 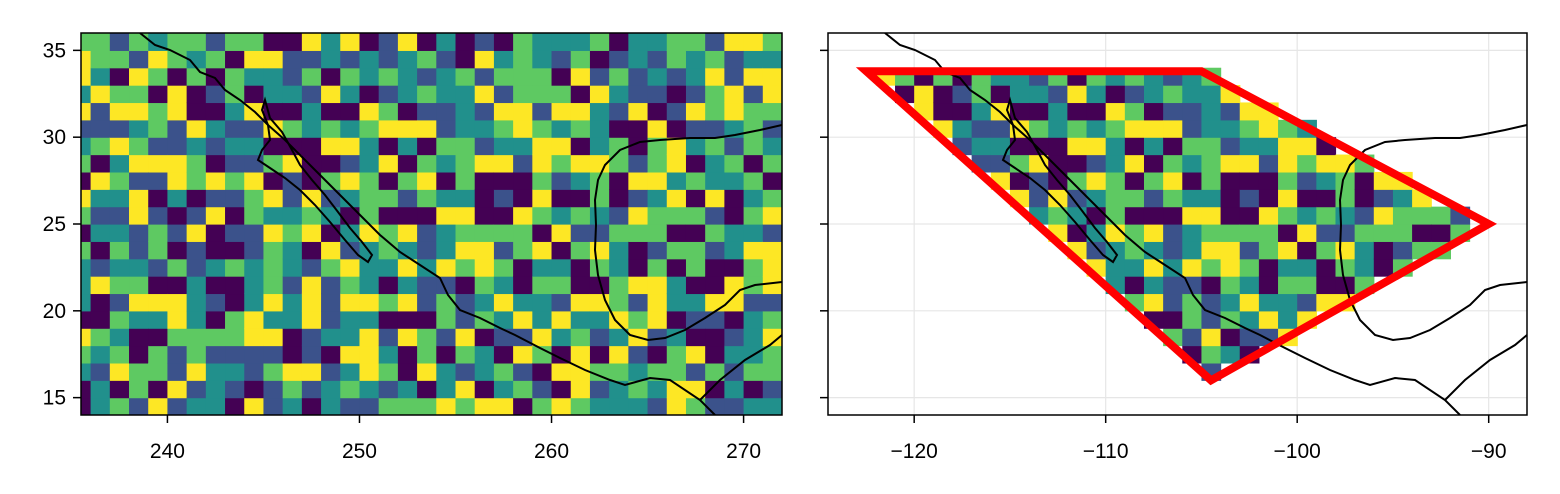 I want to click on right-coastline-baja, so click(x=1060, y=180).